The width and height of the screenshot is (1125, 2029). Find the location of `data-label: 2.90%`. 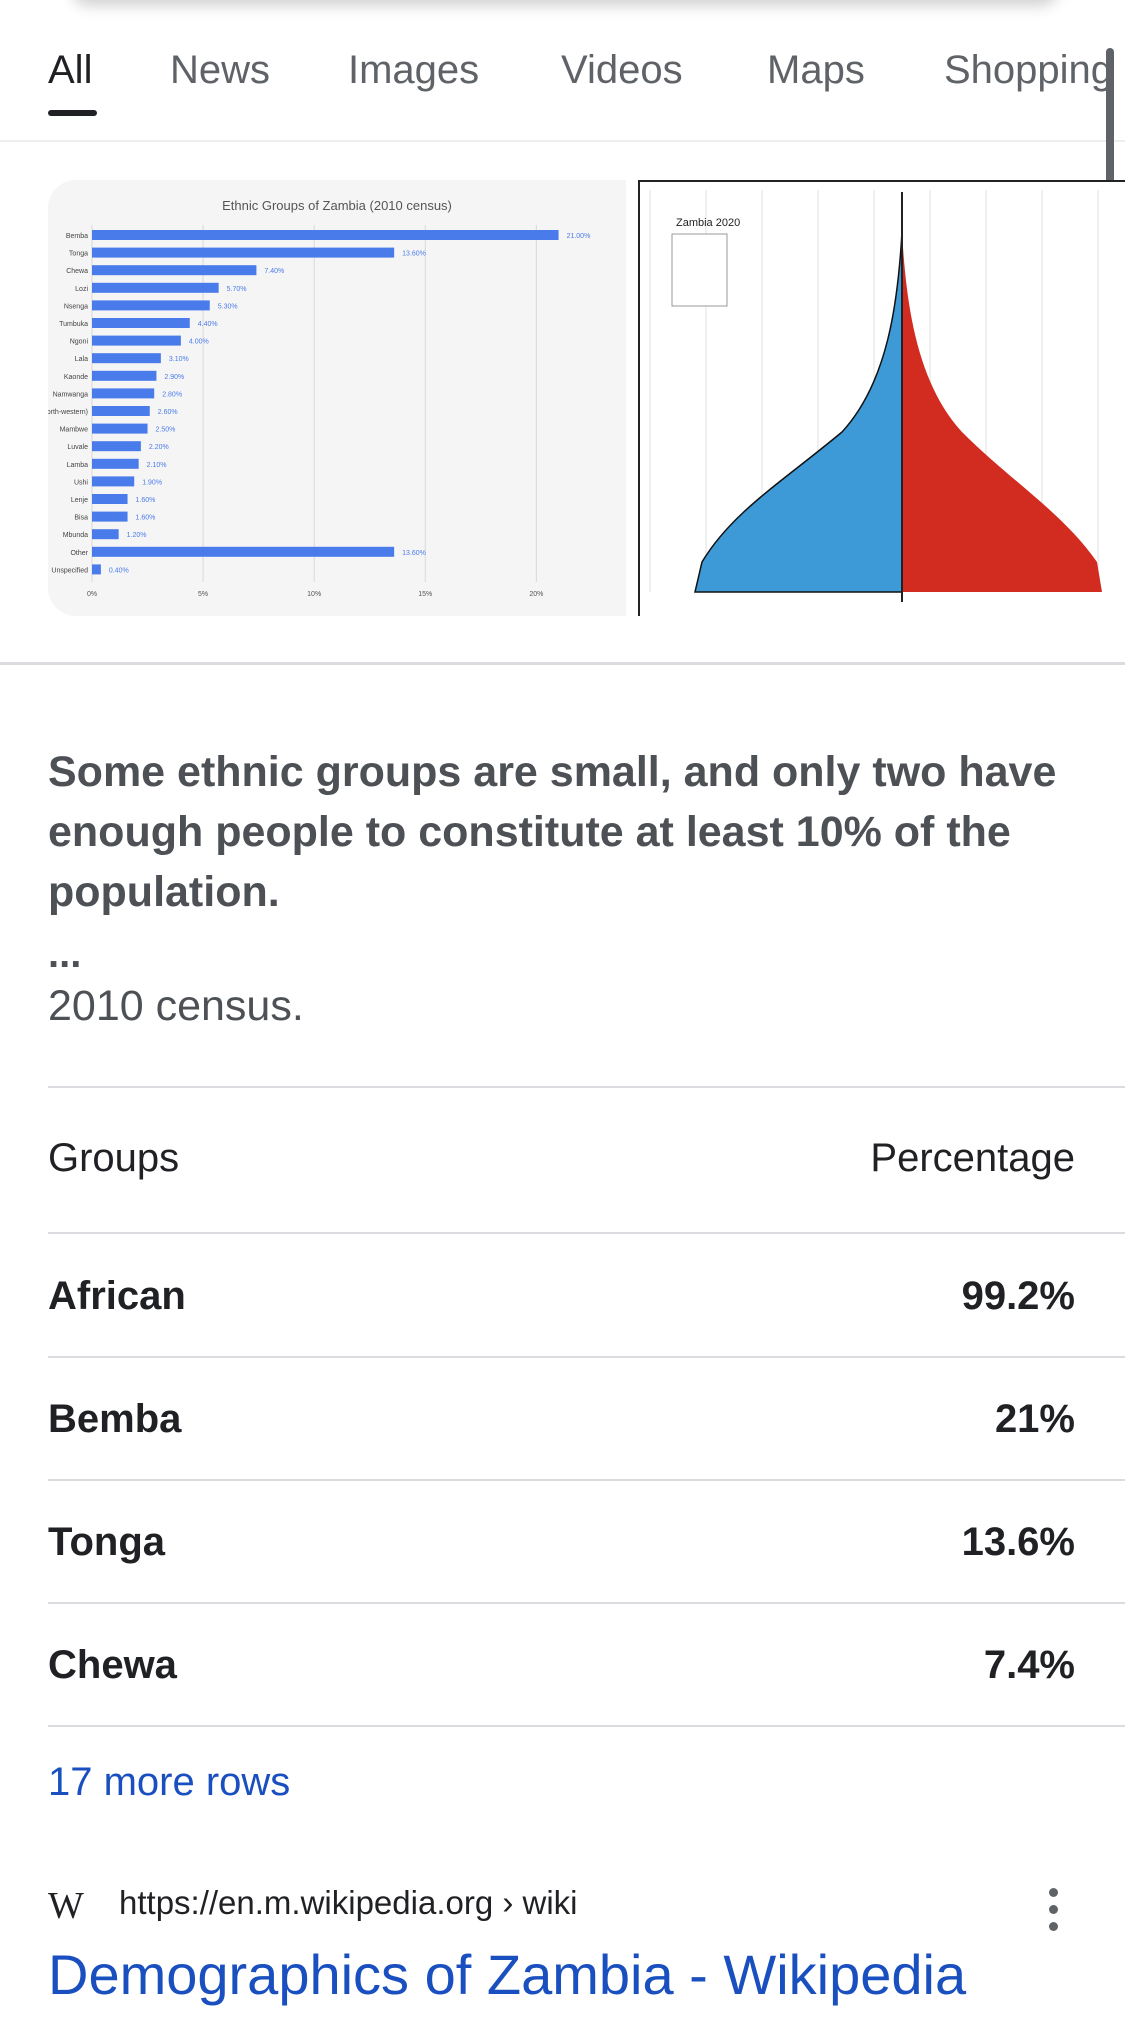

data-label: 2.90% is located at coordinates (174, 377).